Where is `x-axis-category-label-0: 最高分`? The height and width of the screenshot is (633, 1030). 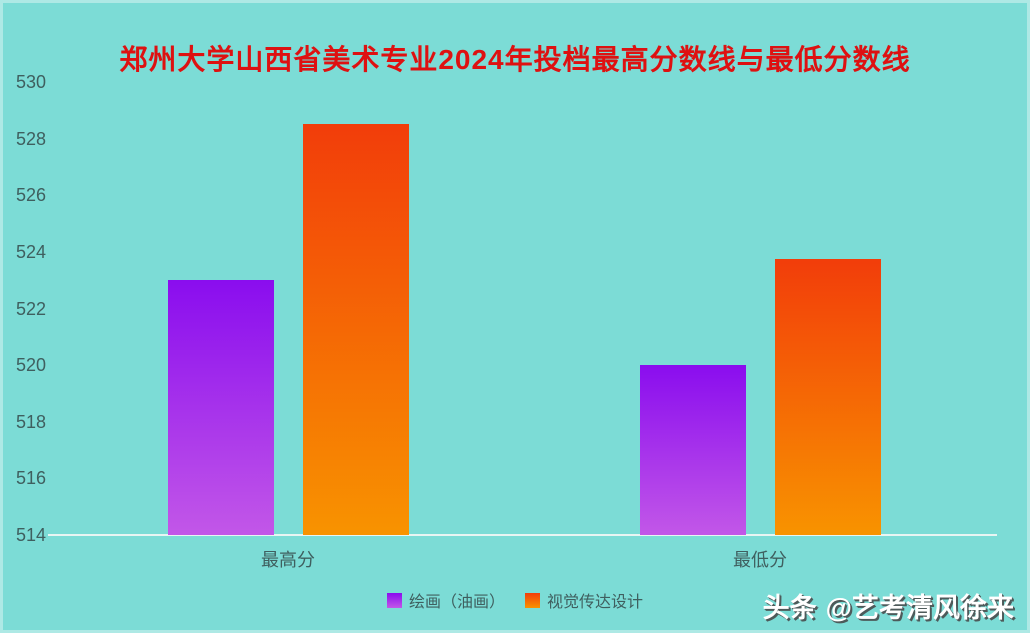 x-axis-category-label-0: 最高分 is located at coordinates (288, 560).